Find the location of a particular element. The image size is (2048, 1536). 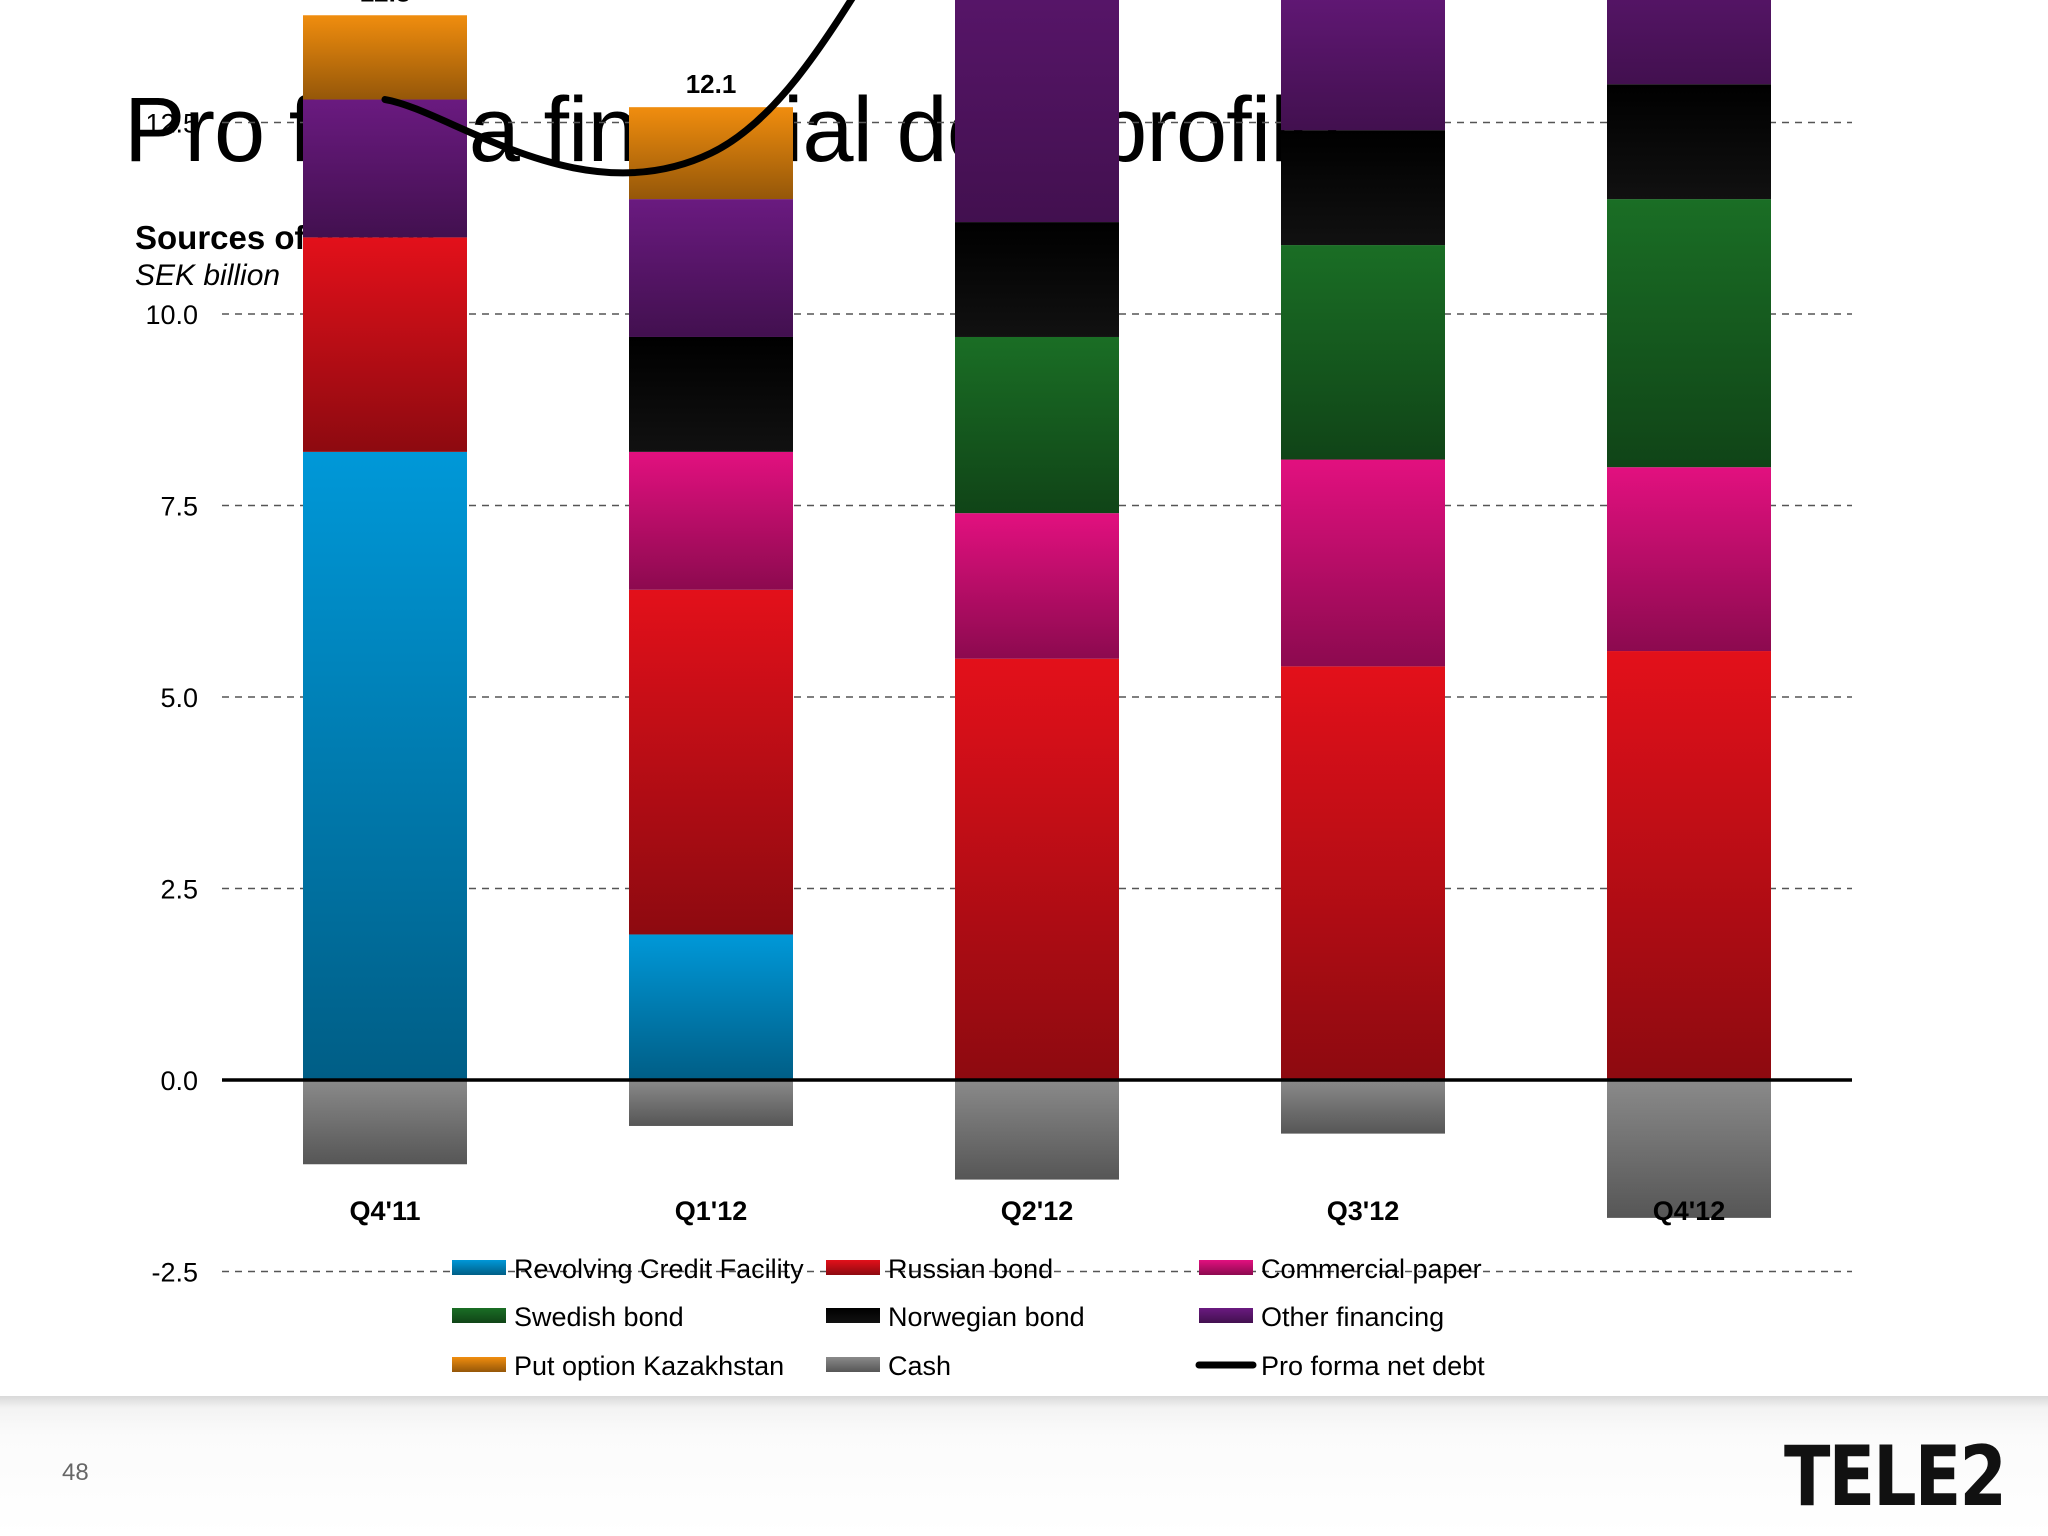

x-category-label: Q4'12 is located at coordinates (1689, 1211).